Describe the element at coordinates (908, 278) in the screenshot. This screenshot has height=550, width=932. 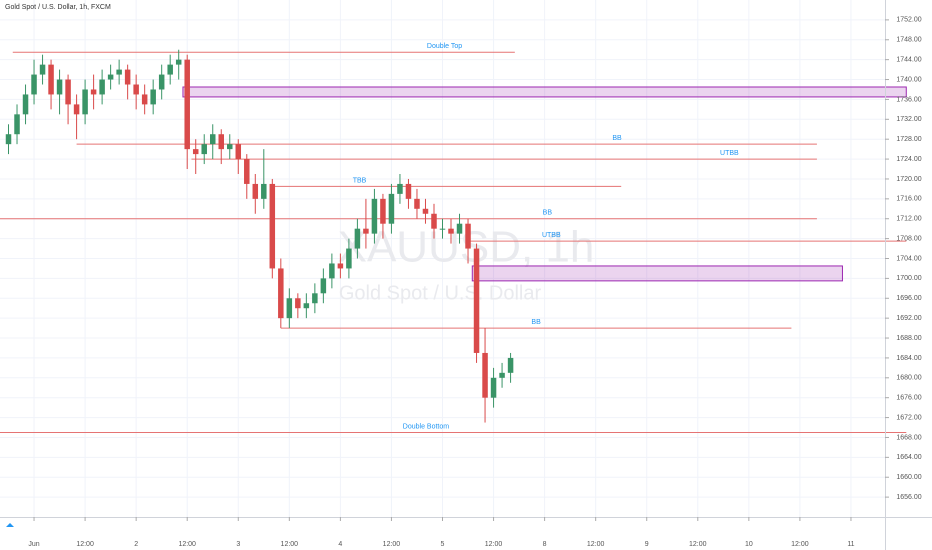
I see `y-tick-label: 1700.00` at that location.